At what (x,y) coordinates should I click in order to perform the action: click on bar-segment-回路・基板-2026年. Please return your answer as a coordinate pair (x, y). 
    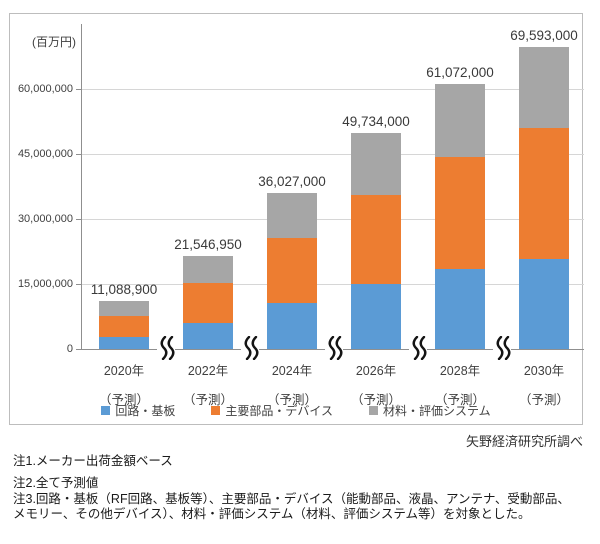
    Looking at the image, I should click on (376, 316).